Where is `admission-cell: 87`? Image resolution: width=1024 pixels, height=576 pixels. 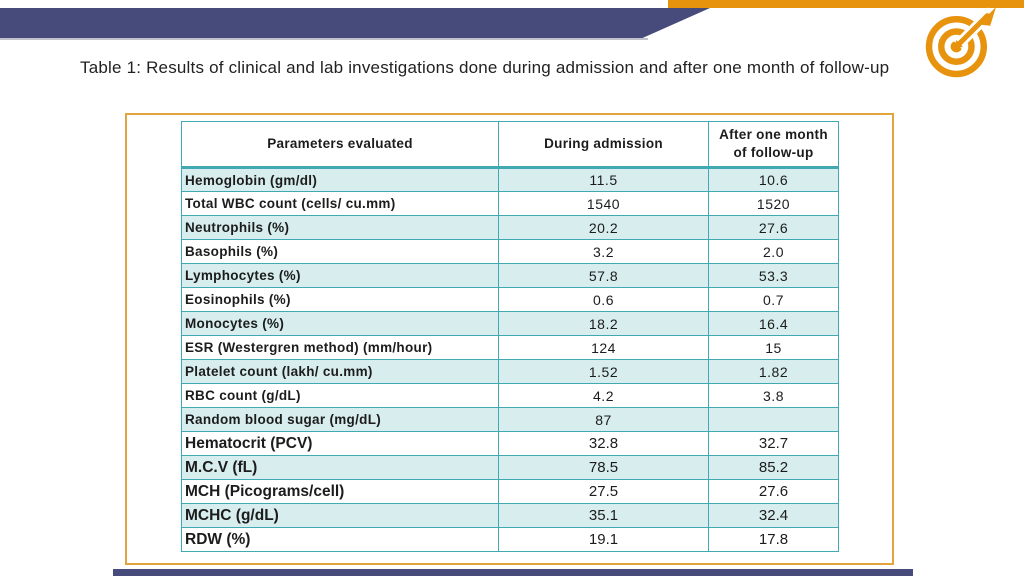 admission-cell: 87 is located at coordinates (603, 419).